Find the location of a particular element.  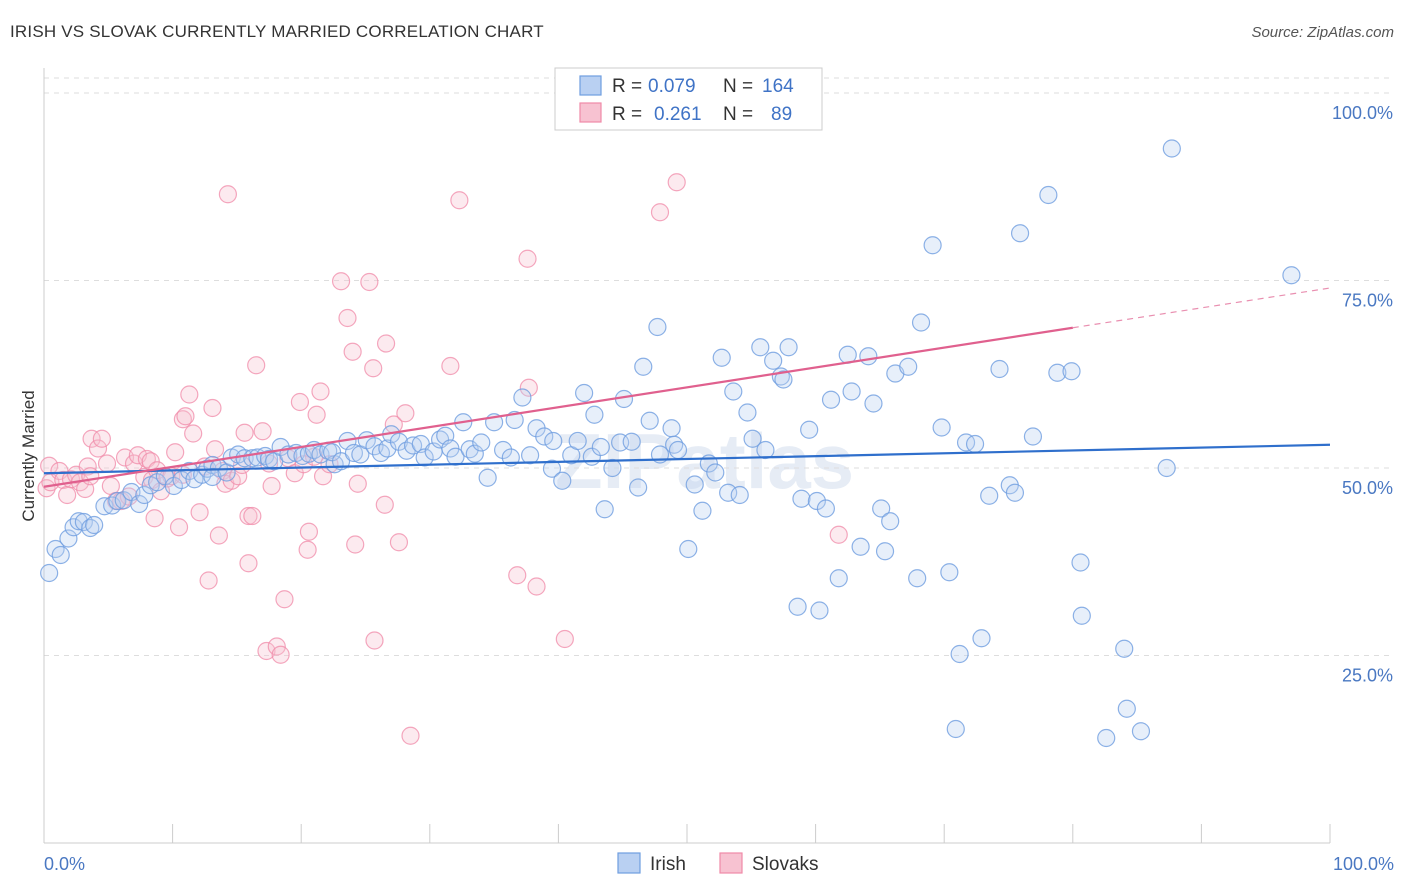

y-tick-label-2: 75.0% is located at coordinates (1367, 301).